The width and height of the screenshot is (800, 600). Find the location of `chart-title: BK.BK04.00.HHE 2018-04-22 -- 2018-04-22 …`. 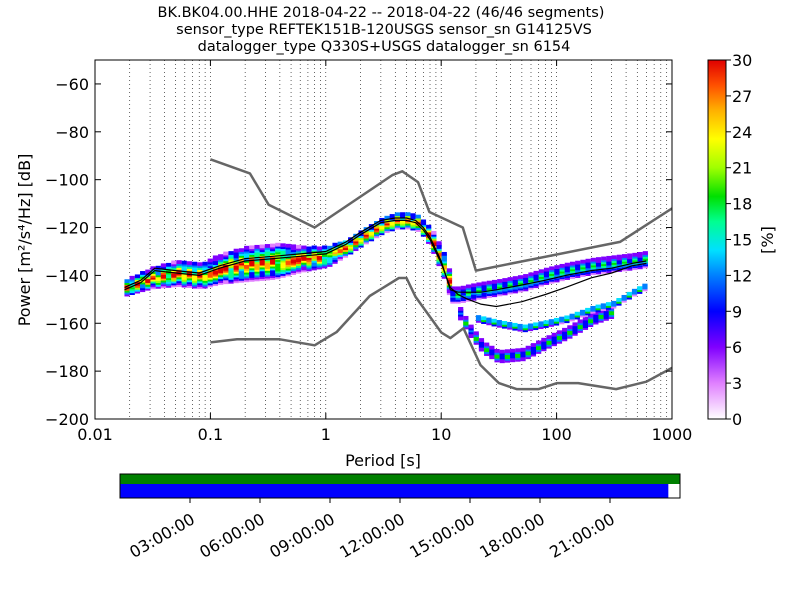

chart-title: BK.BK04.00.HHE 2018-04-22 -- 2018-04-22 … is located at coordinates (381, 30).